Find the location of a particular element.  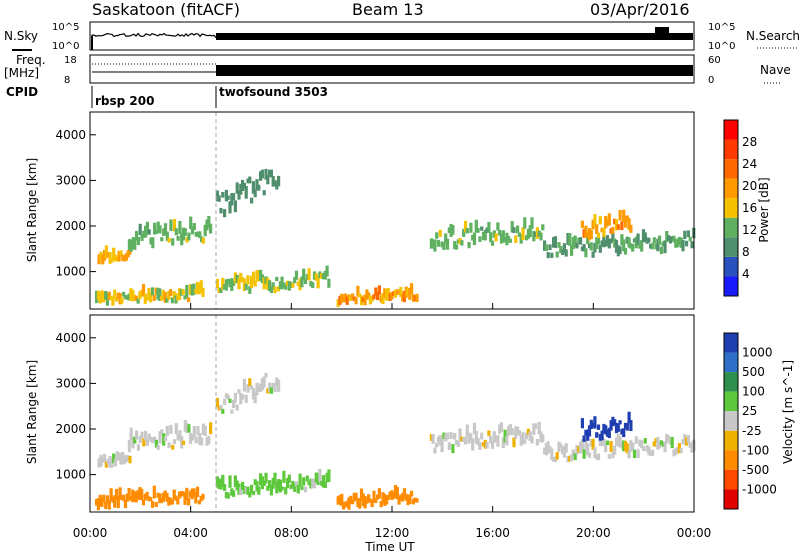

velocity-y-axis-title: Slant Range [km] is located at coordinates (32, 412).